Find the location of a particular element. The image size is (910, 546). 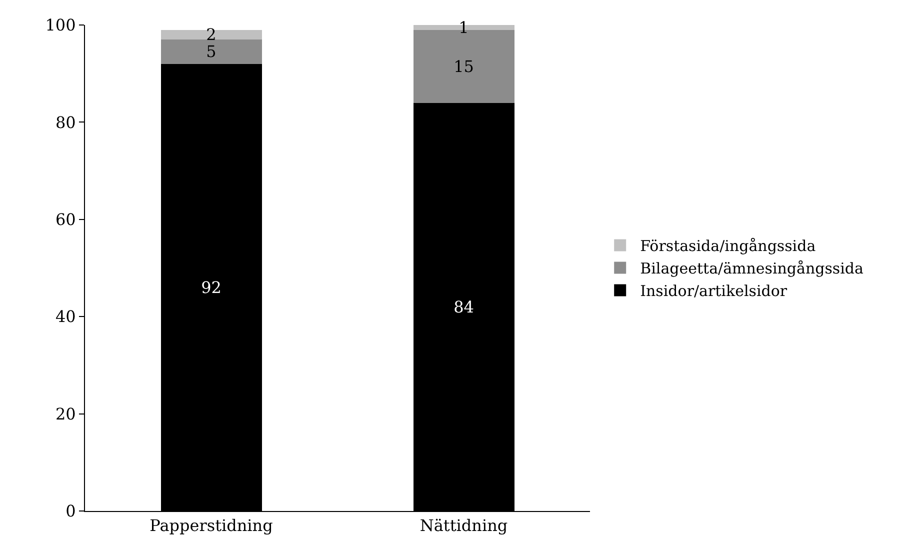

y-tick-label: 40 is located at coordinates (65, 316).